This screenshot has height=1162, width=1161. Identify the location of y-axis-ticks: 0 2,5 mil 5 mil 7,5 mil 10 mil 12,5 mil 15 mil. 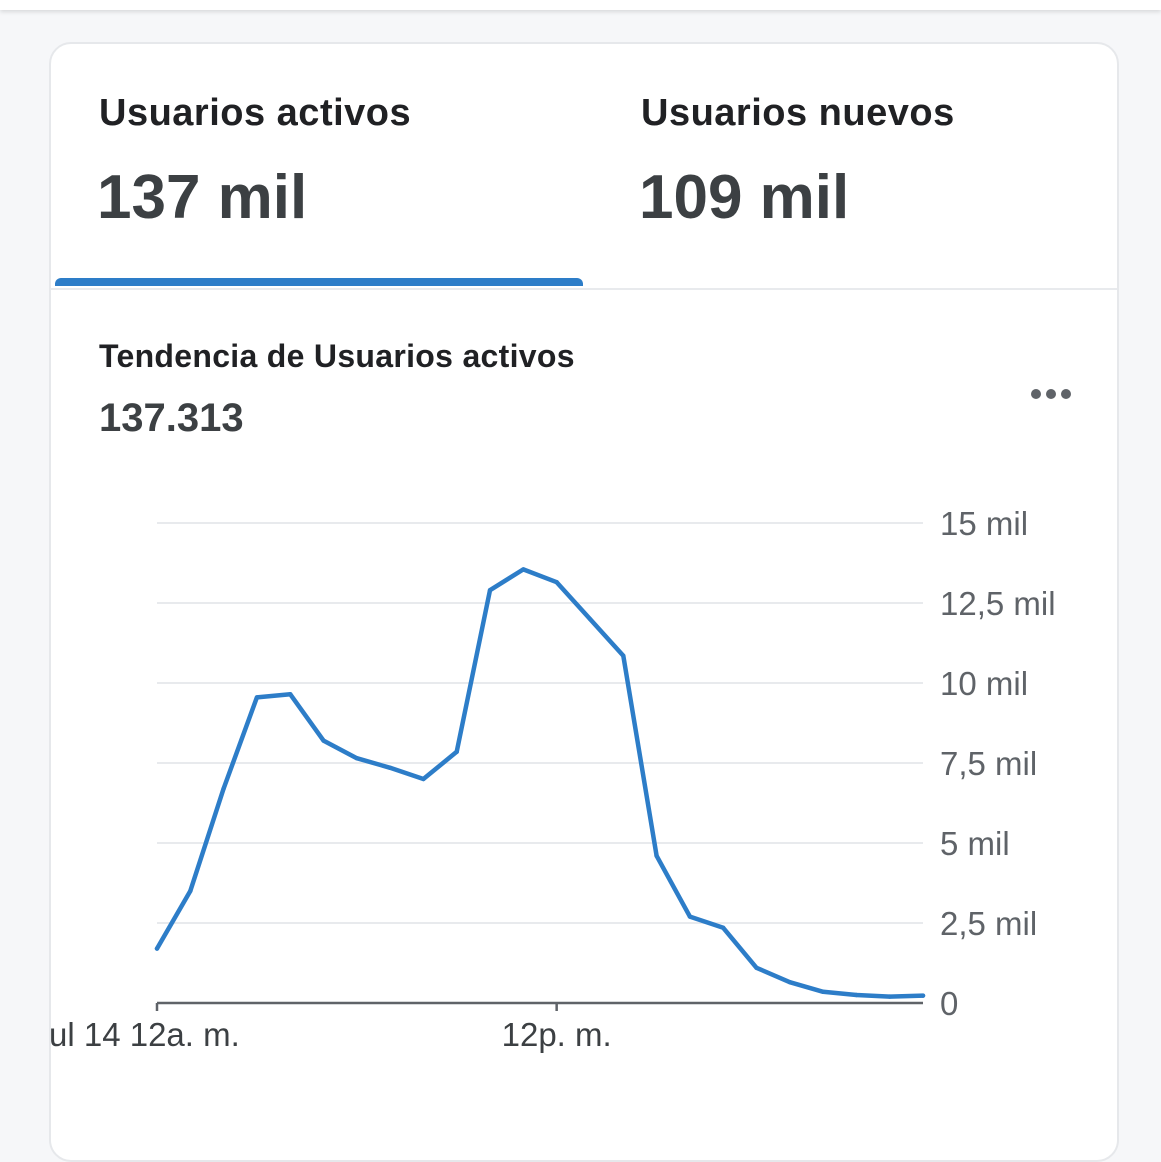
(998, 763).